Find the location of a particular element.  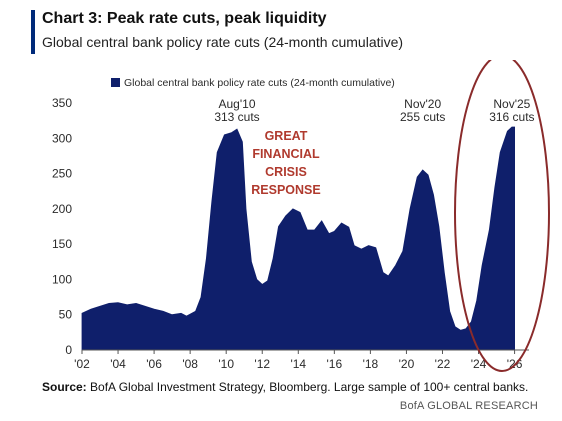

peak-annotation-date: Aug'10 is located at coordinates (237, 104).